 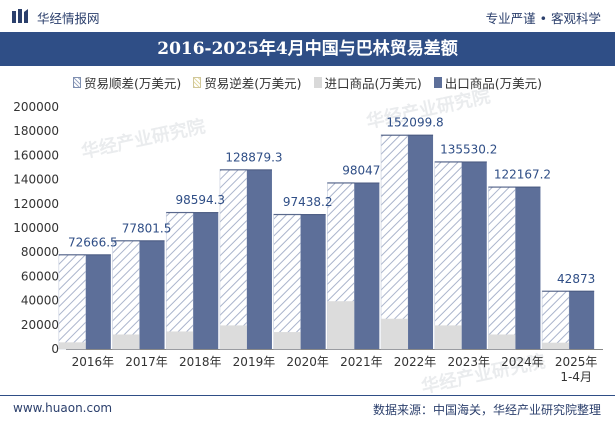 What do you see at coordinates (373, 83) in the screenshot?
I see `legend-label-import: 进口商品(万美元)` at bounding box center [373, 83].